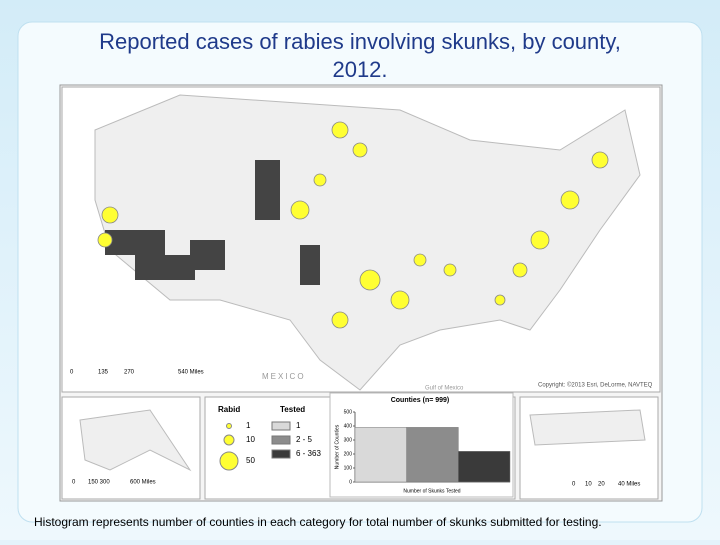 The image size is (720, 545). Describe the element at coordinates (629, 485) in the screenshot. I see `scale-label: 40 Miles` at that location.